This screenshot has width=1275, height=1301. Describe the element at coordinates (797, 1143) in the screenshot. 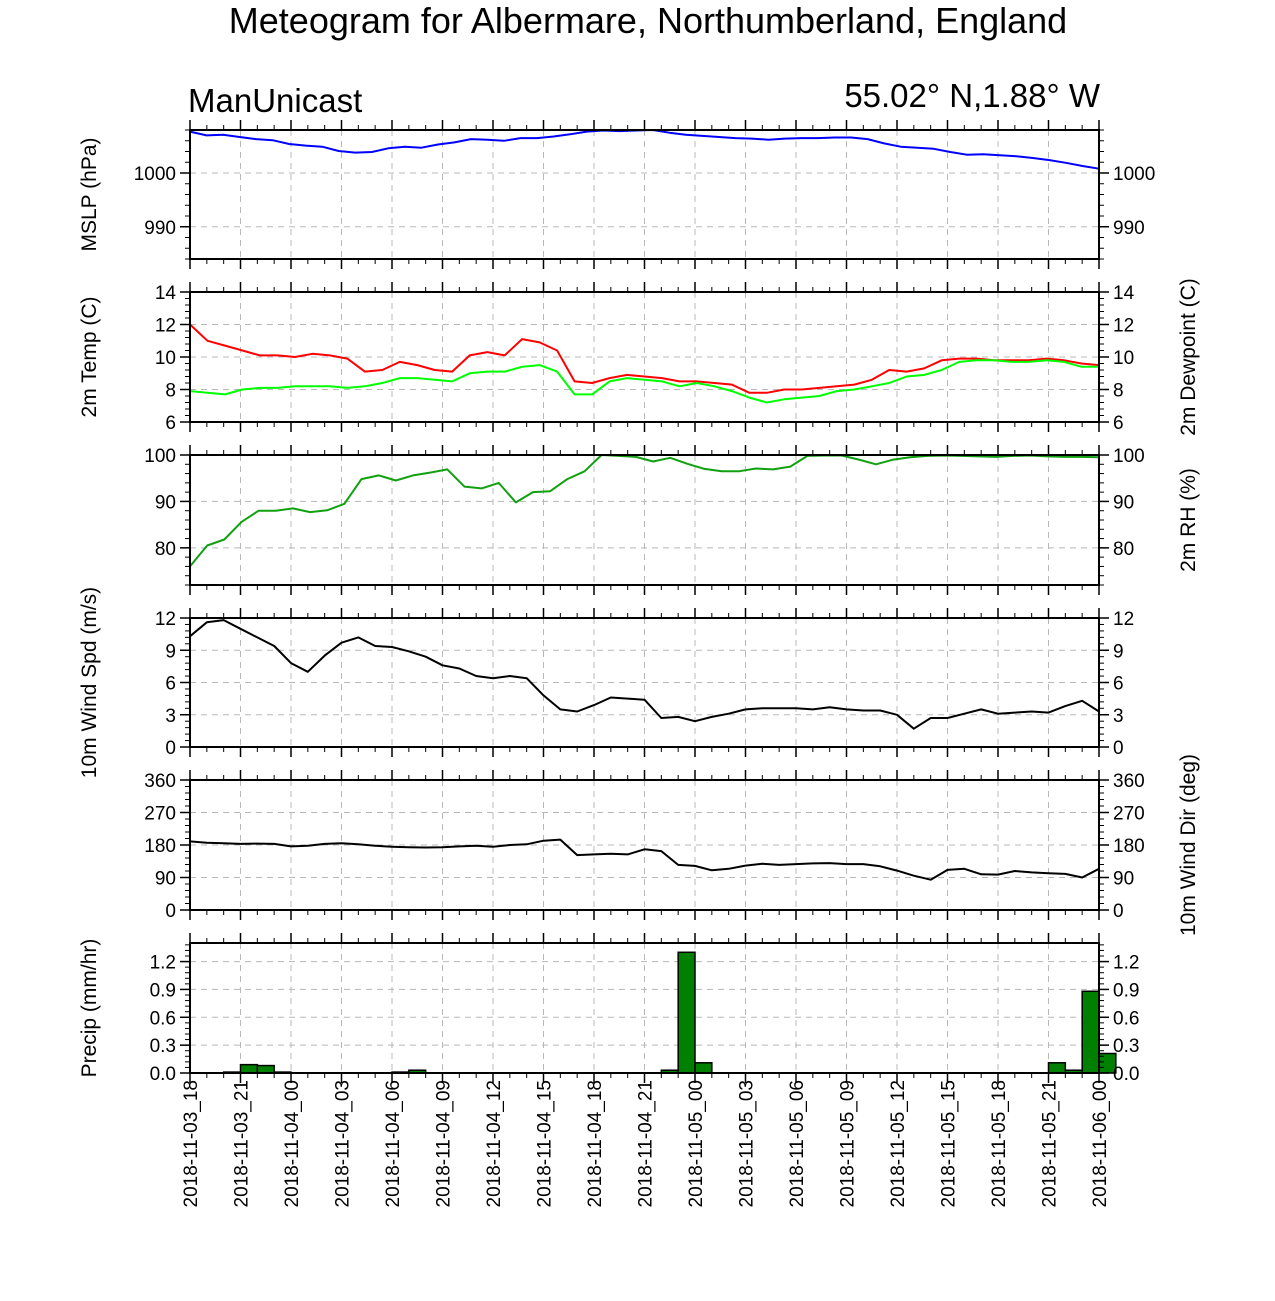

I see `time-tick-label: 2018-11-05_06` at that location.